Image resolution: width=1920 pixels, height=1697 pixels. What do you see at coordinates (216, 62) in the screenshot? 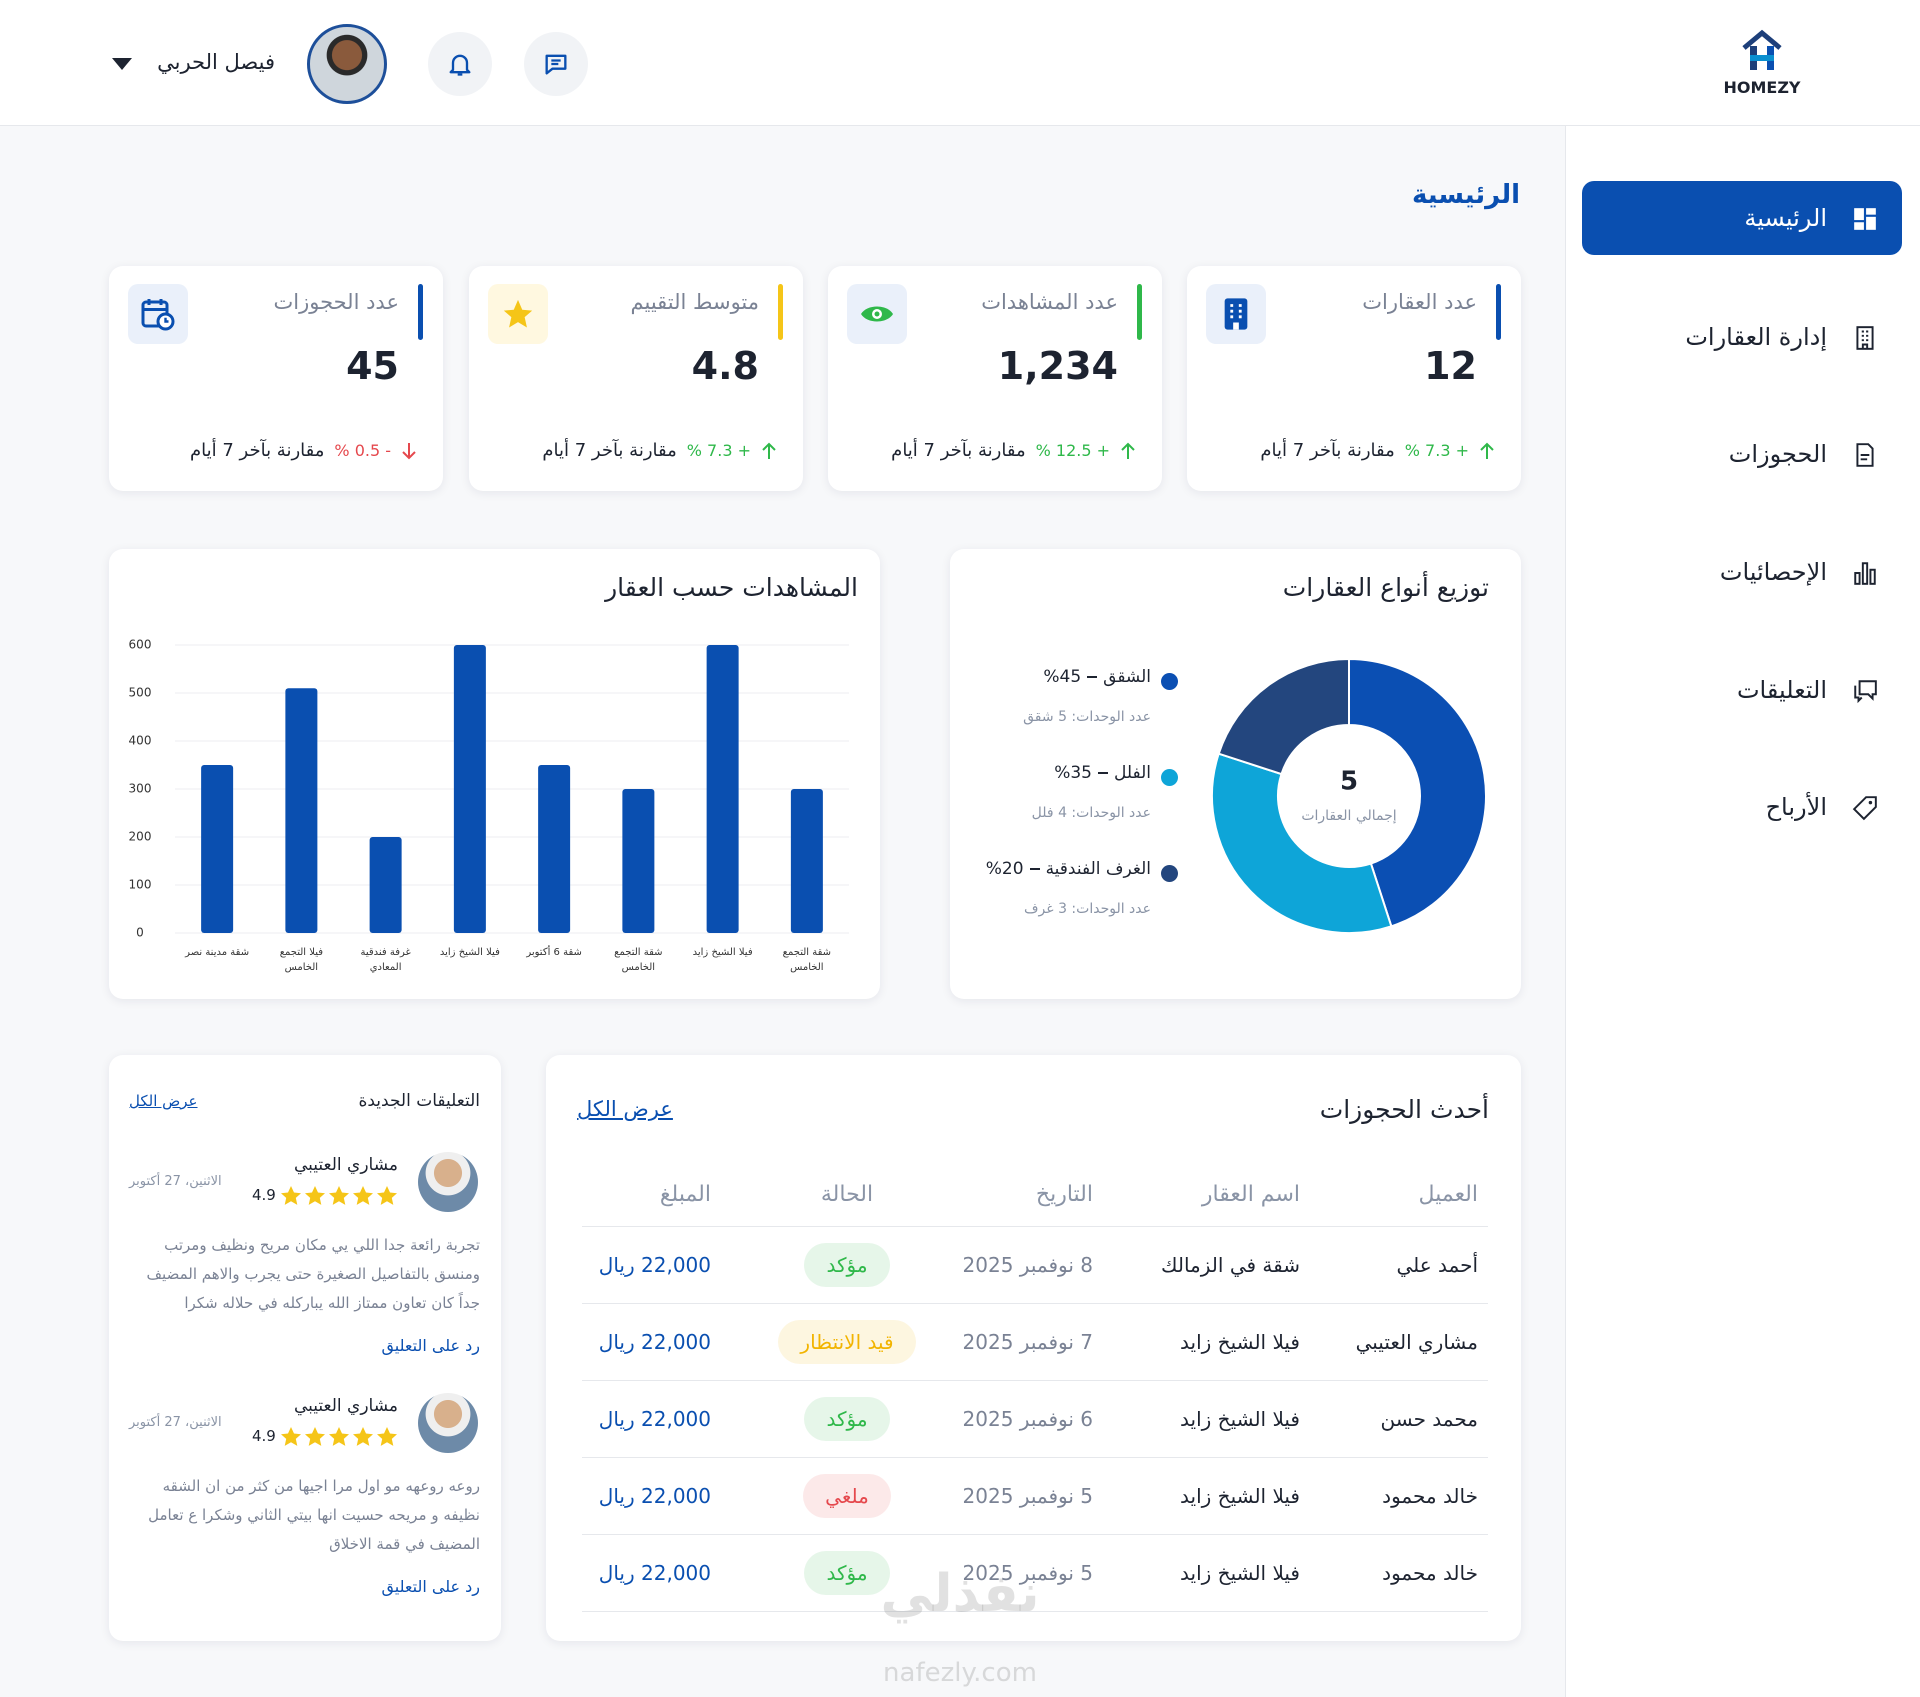
I see `user-name: فيصل الحربي` at bounding box center [216, 62].